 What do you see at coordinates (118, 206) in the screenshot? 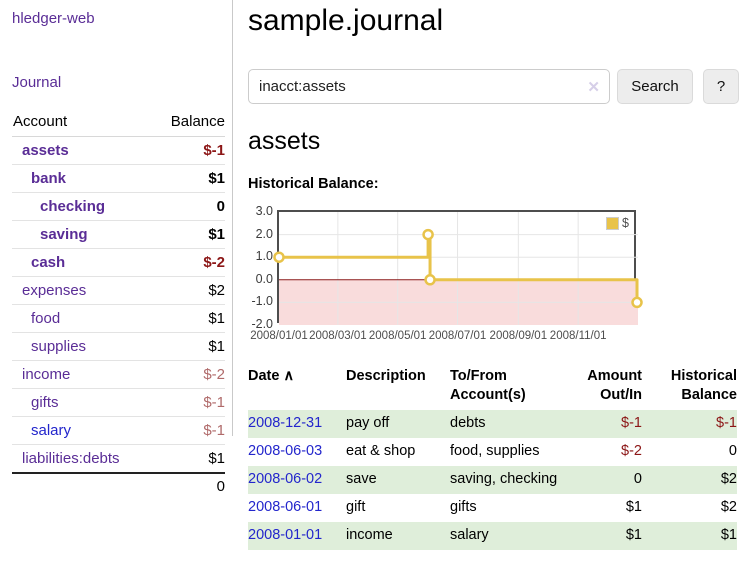
I see `account-row: checking 0` at bounding box center [118, 206].